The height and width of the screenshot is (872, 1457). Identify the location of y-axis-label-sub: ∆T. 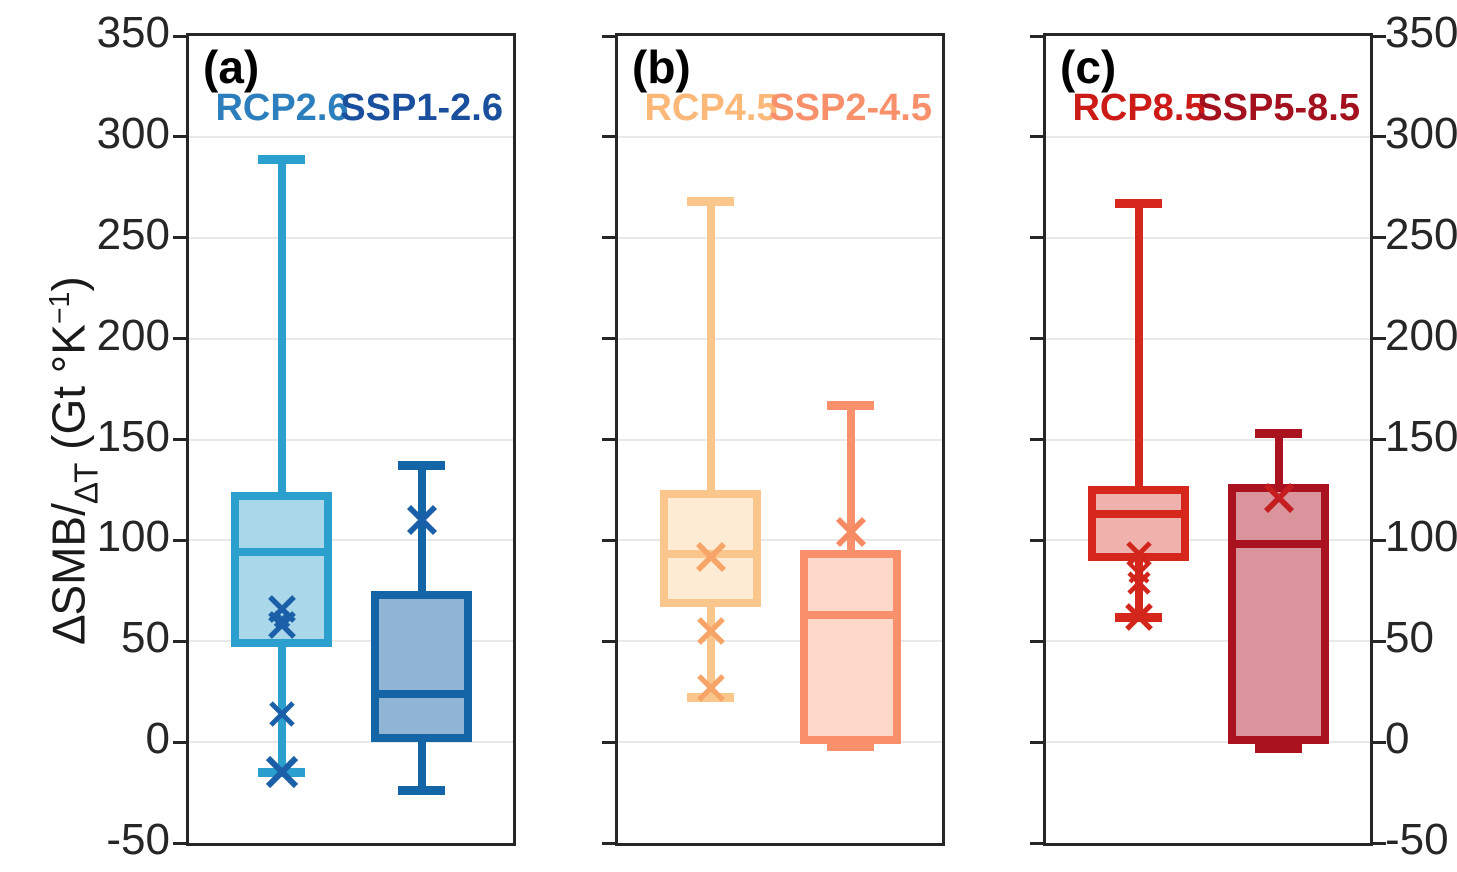
(87, 483).